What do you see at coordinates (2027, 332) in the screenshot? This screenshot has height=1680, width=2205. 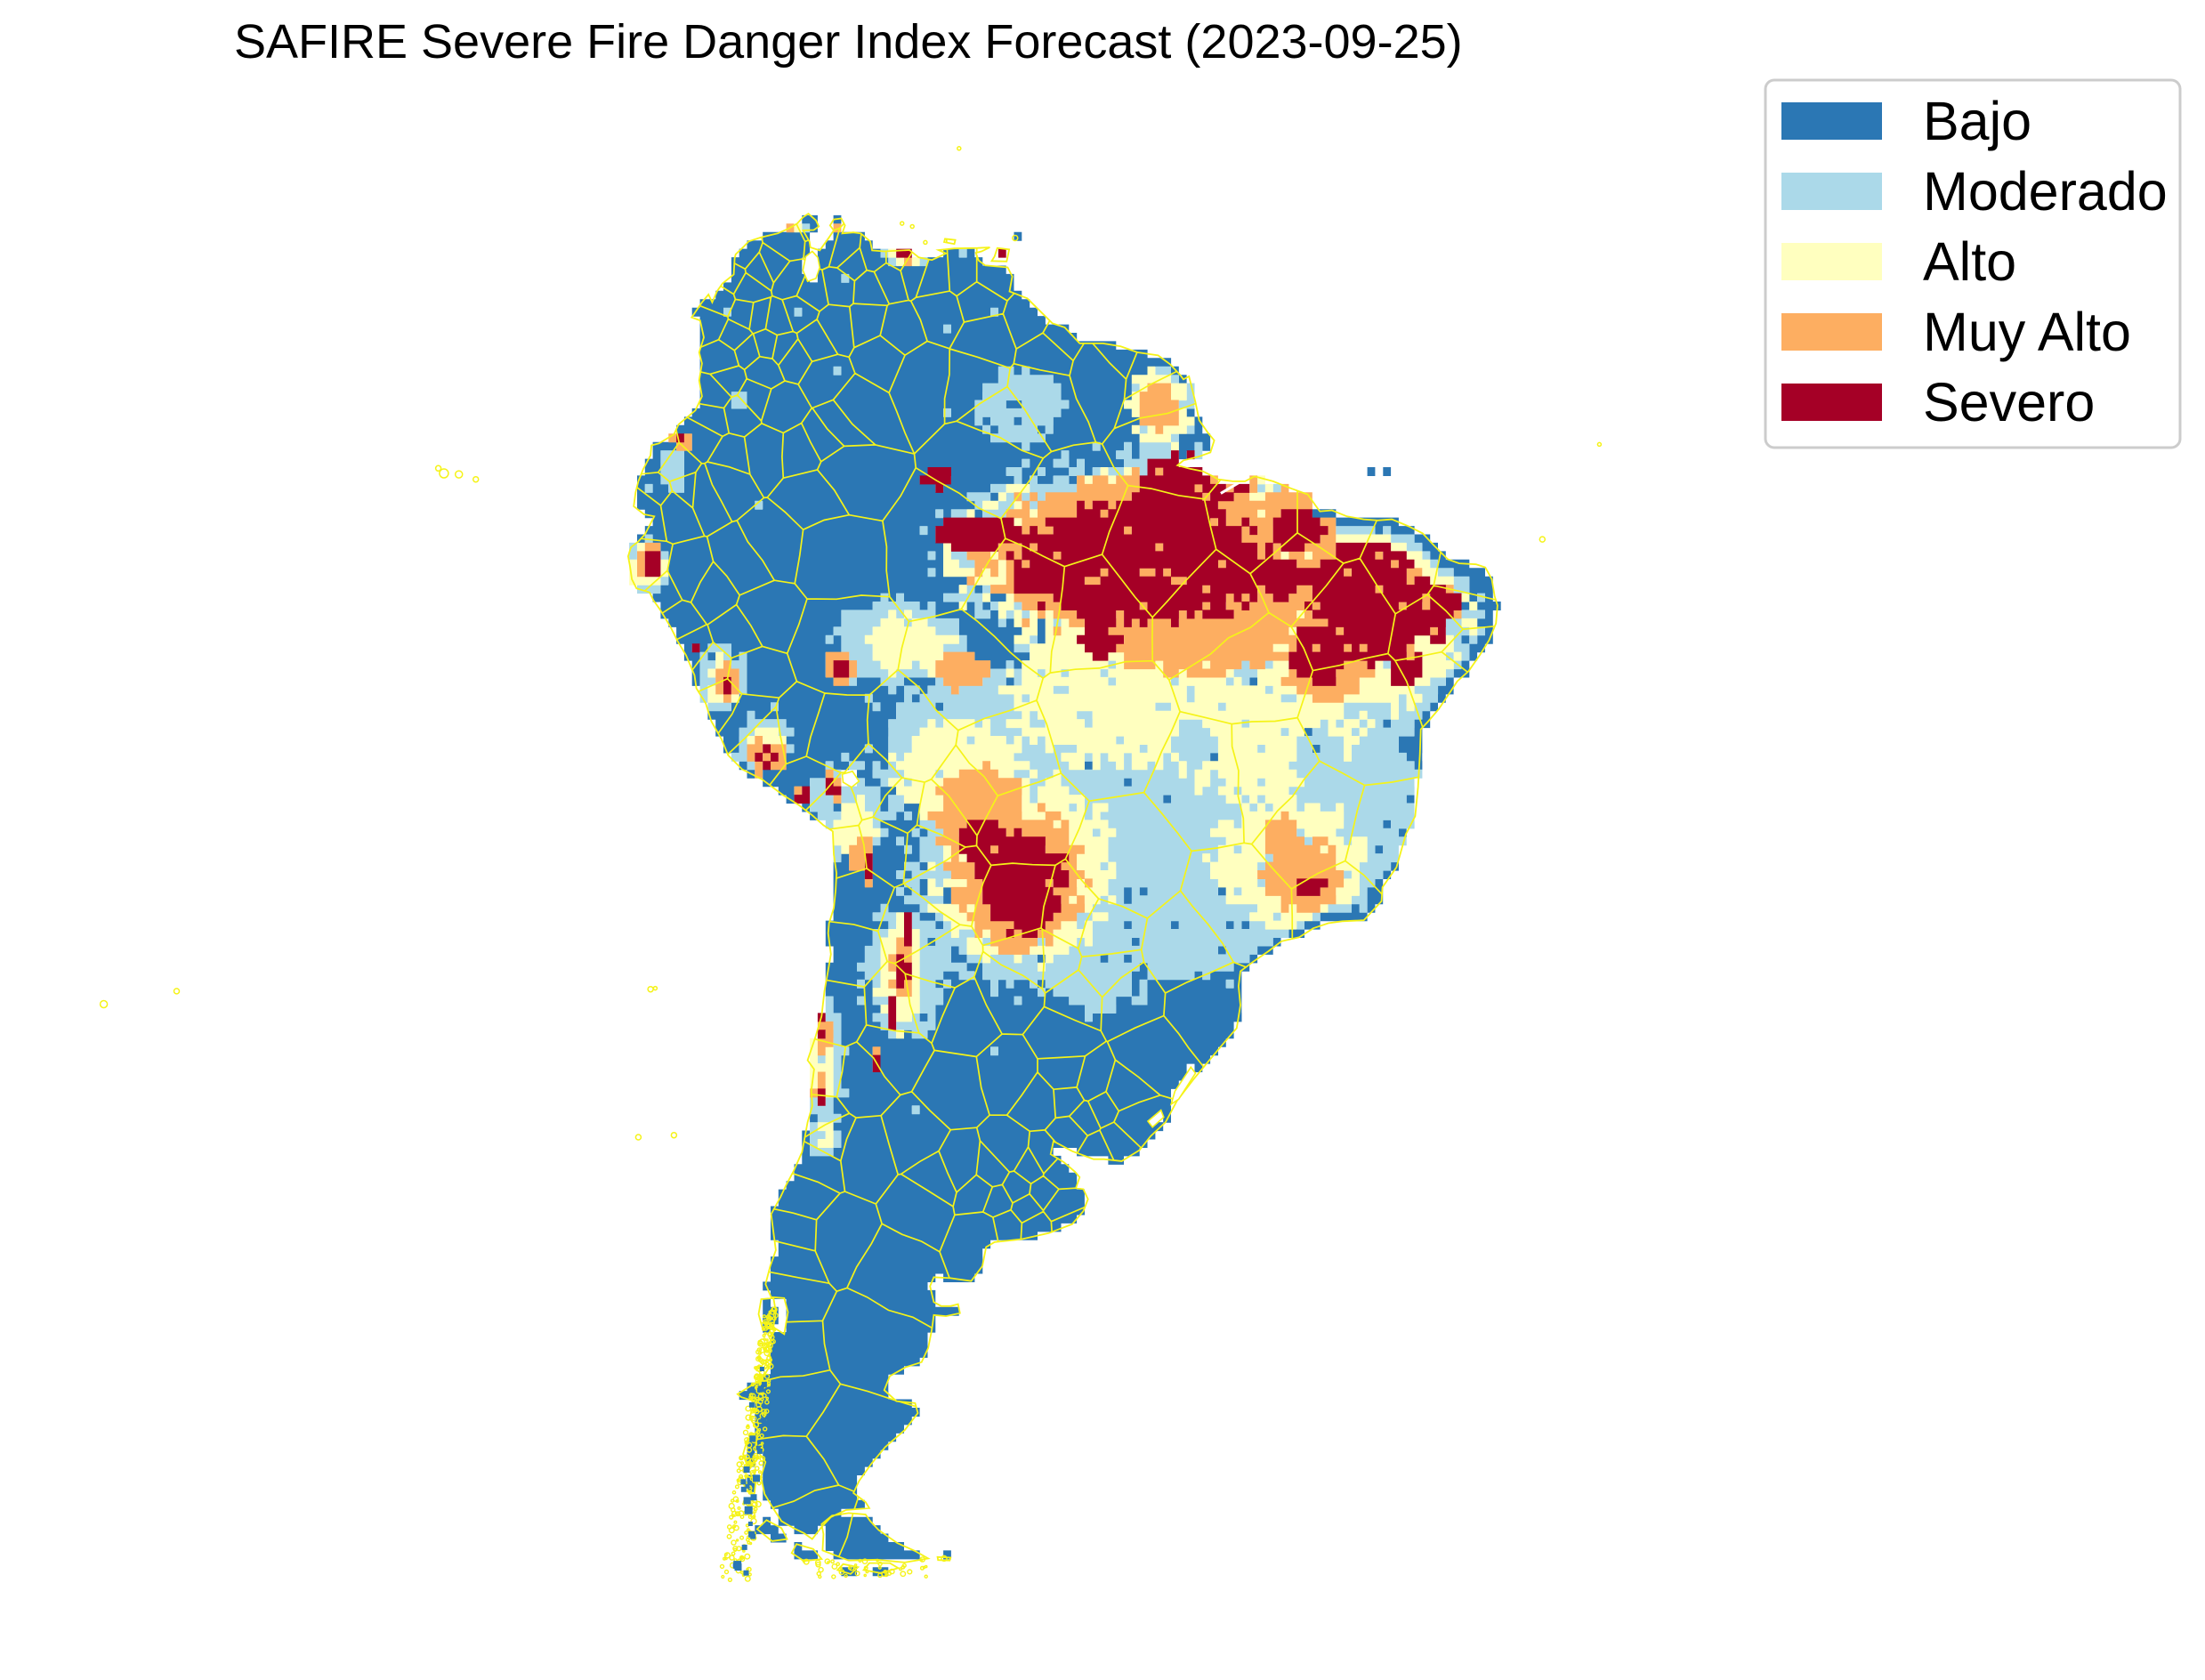 I see `svg-text: Muy Alto` at bounding box center [2027, 332].